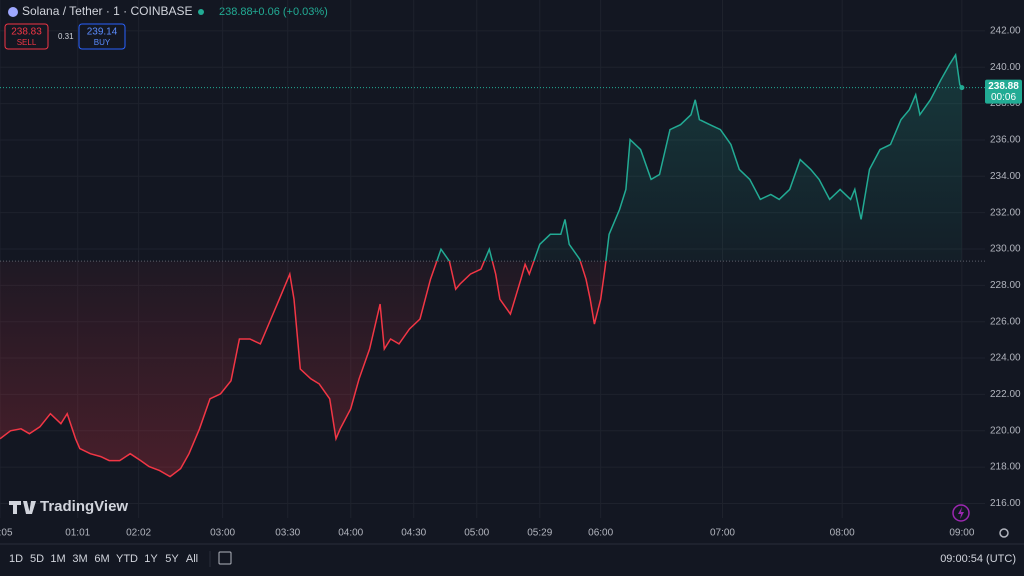 This screenshot has height=576, width=1024. I want to click on x-tick-label: 09:00, so click(961, 533).